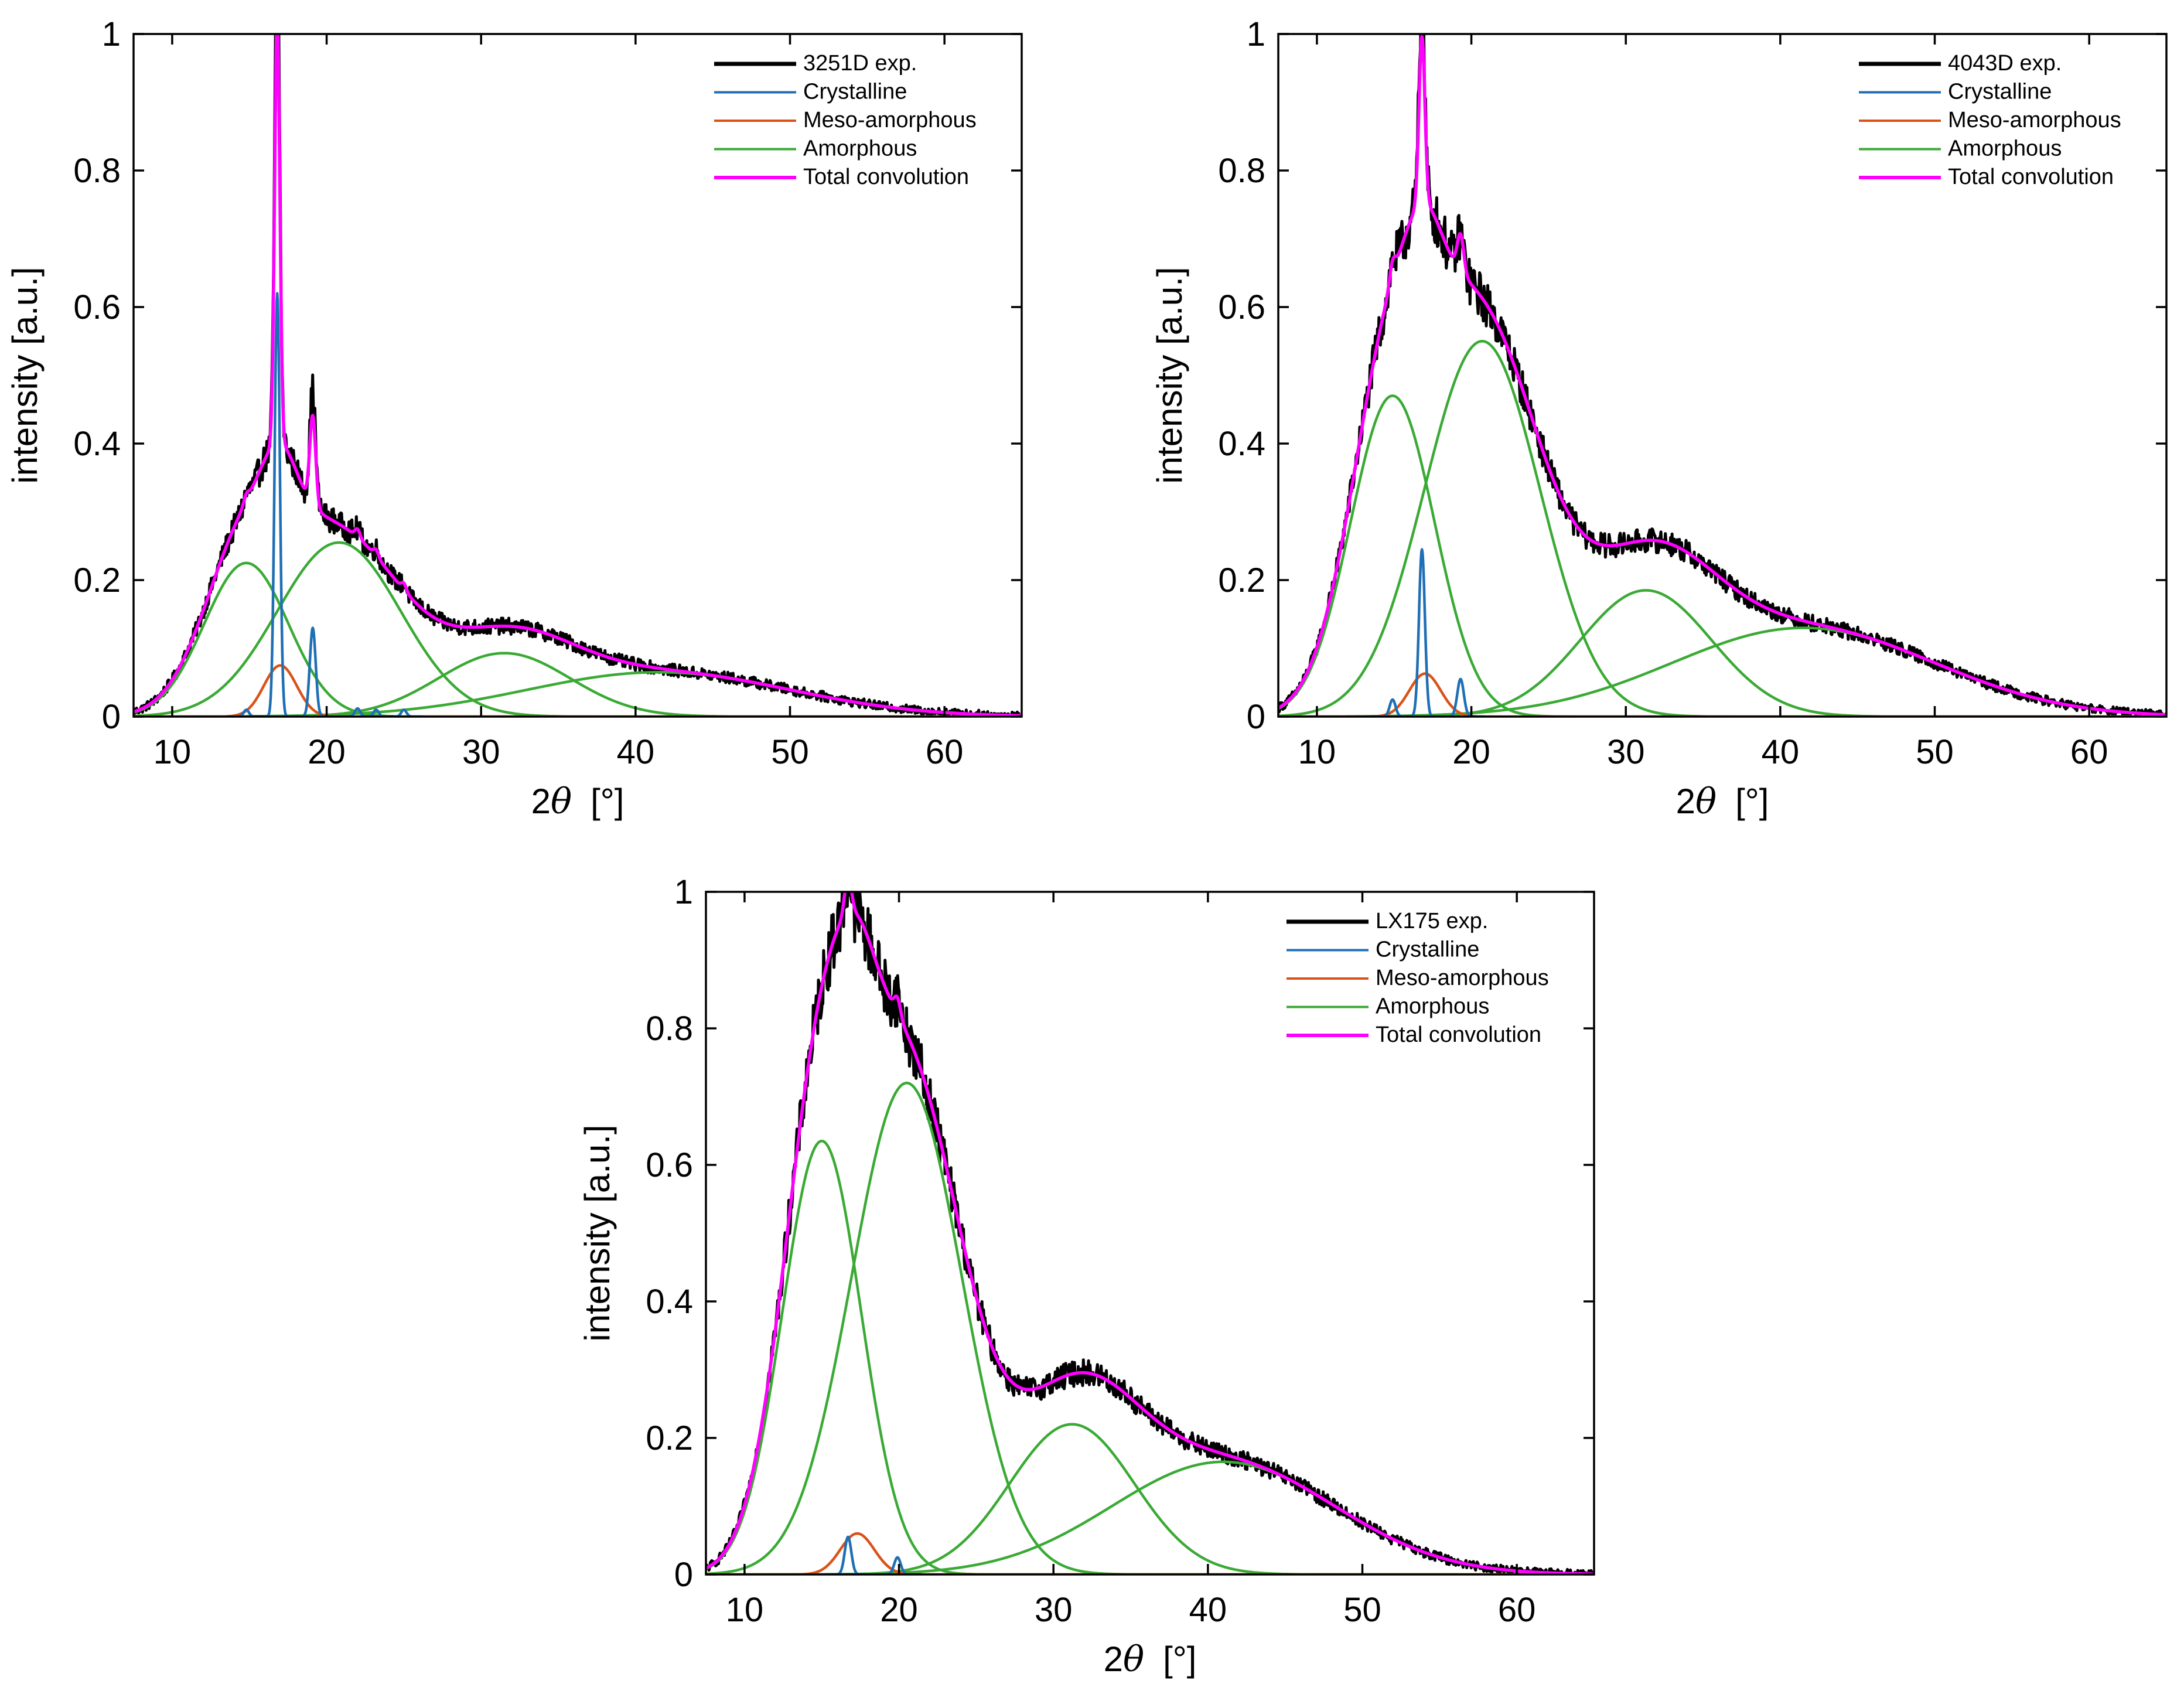 Image resolution: width=2184 pixels, height=1694 pixels. Describe the element at coordinates (1432, 921) in the screenshot. I see `legend-entry-label: LX175 exp.` at that location.